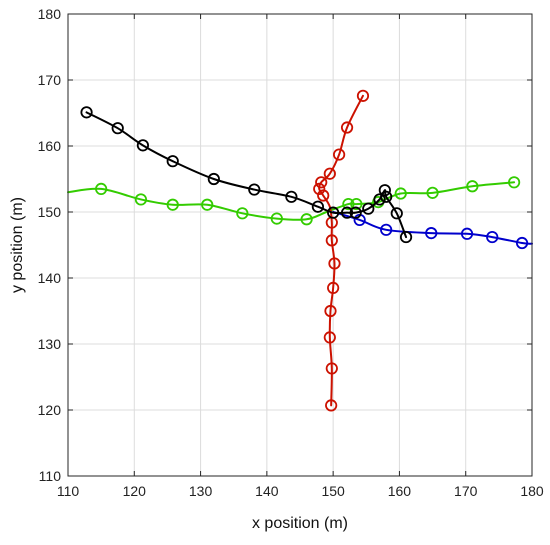 This screenshot has height=545, width=550. I want to click on y-tick-label: 110, so click(50, 476).